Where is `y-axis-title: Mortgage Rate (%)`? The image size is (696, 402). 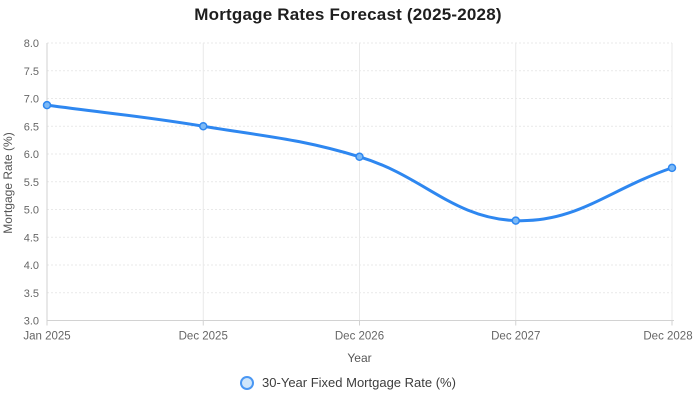
y-axis-title: Mortgage Rate (%) is located at coordinates (8, 183).